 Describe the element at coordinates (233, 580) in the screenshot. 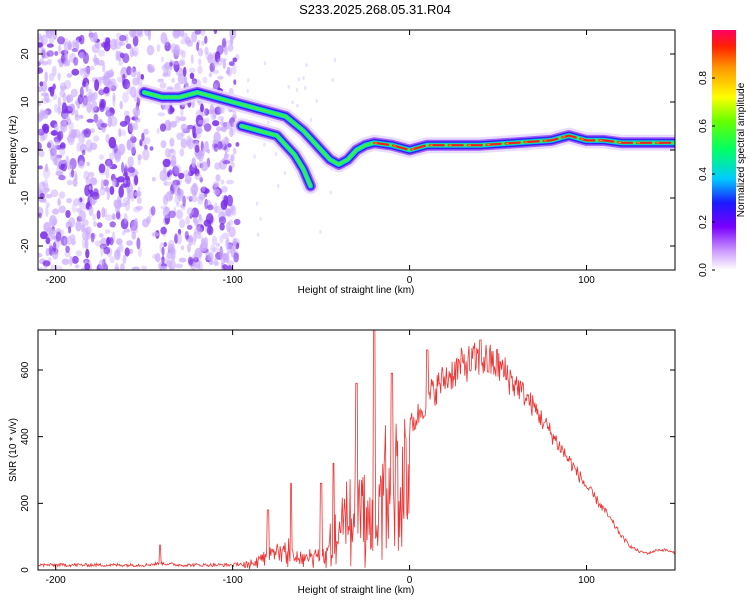

I see `x-tick-label: -100` at that location.